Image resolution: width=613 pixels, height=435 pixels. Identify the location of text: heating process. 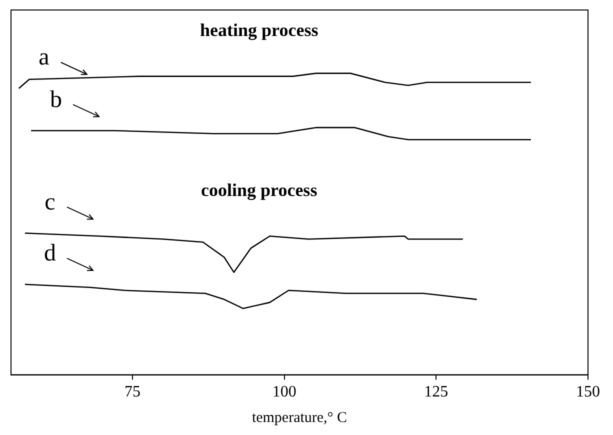
(259, 30).